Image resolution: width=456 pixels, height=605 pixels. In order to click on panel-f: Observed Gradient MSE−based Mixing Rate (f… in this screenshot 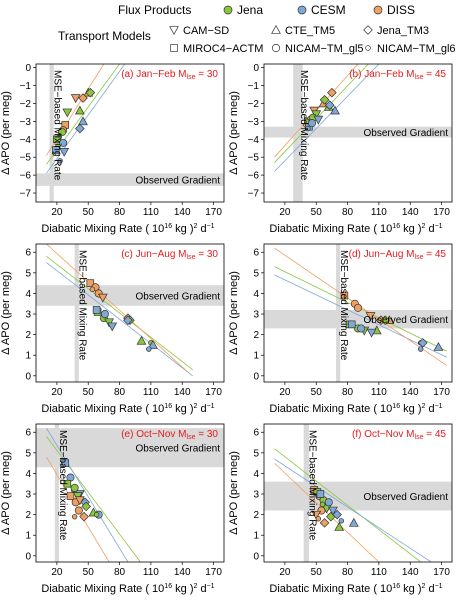, I will do `click(340, 509)`.